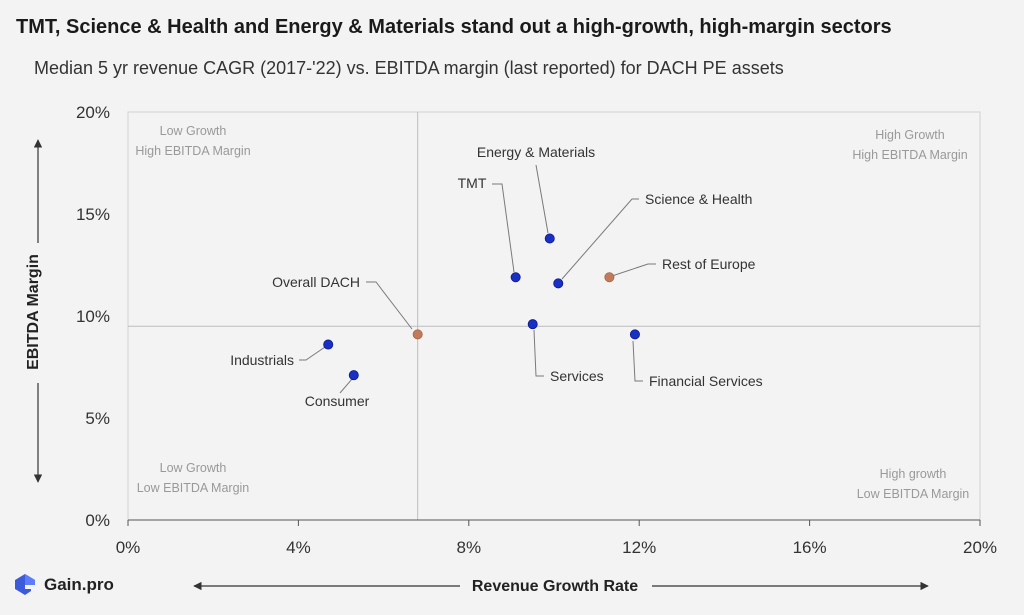 The image size is (1024, 615). I want to click on y-tick-label: 0%, so click(97, 520).